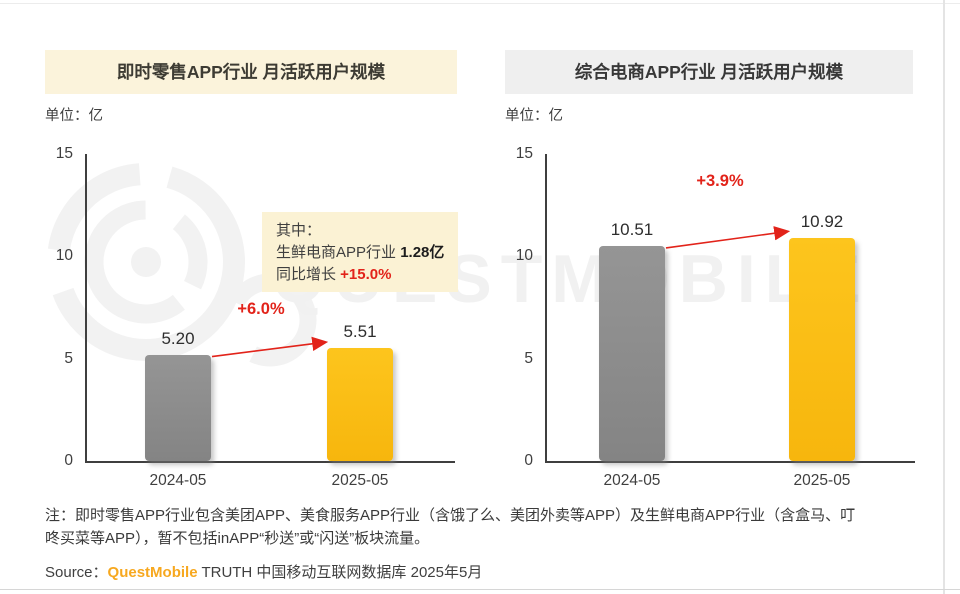 The image size is (960, 594). Describe the element at coordinates (822, 221) in the screenshot. I see `bar-value-label: 10.92` at that location.